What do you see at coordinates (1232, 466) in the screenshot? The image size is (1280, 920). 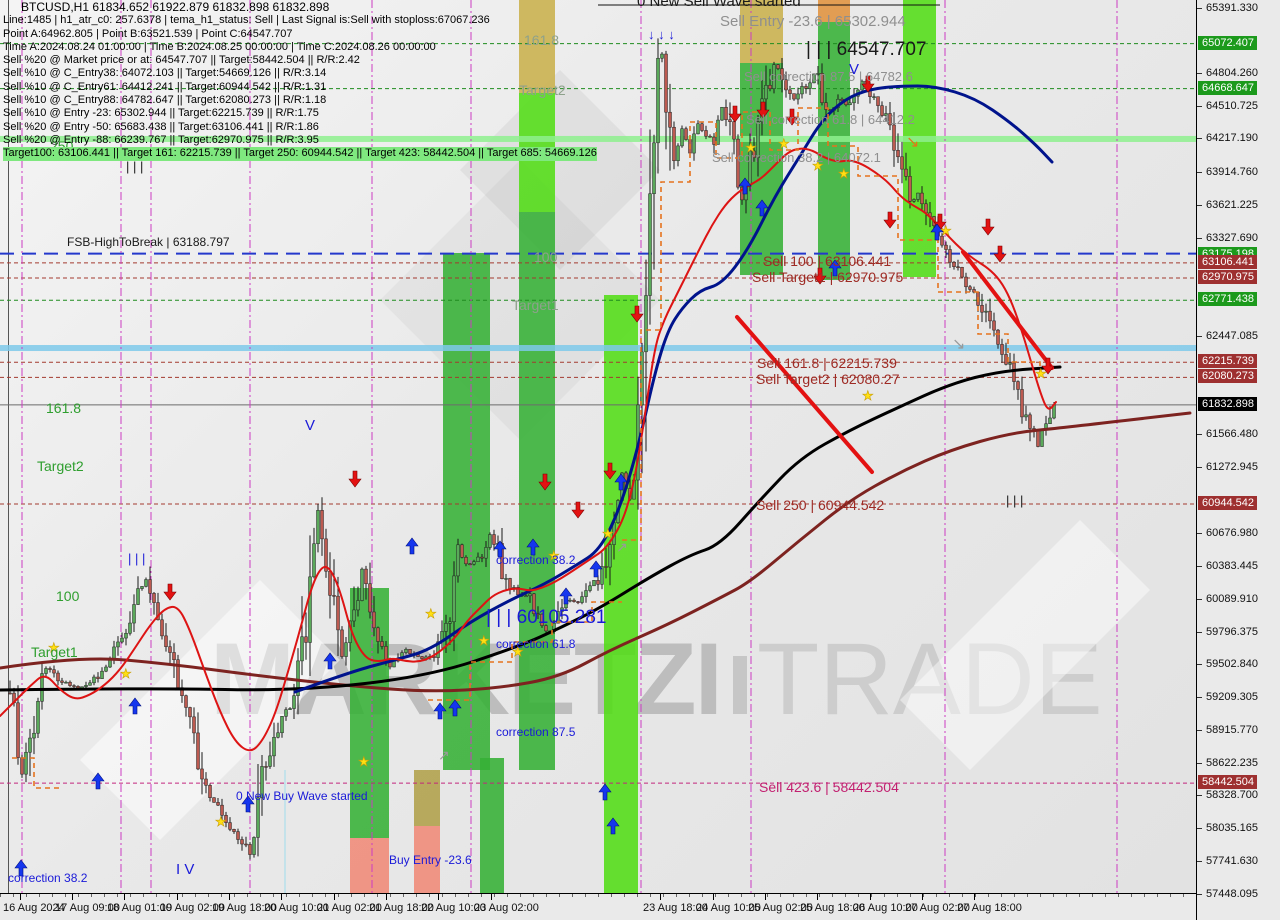 I see `price-tick-label: 61272.945` at bounding box center [1232, 466].